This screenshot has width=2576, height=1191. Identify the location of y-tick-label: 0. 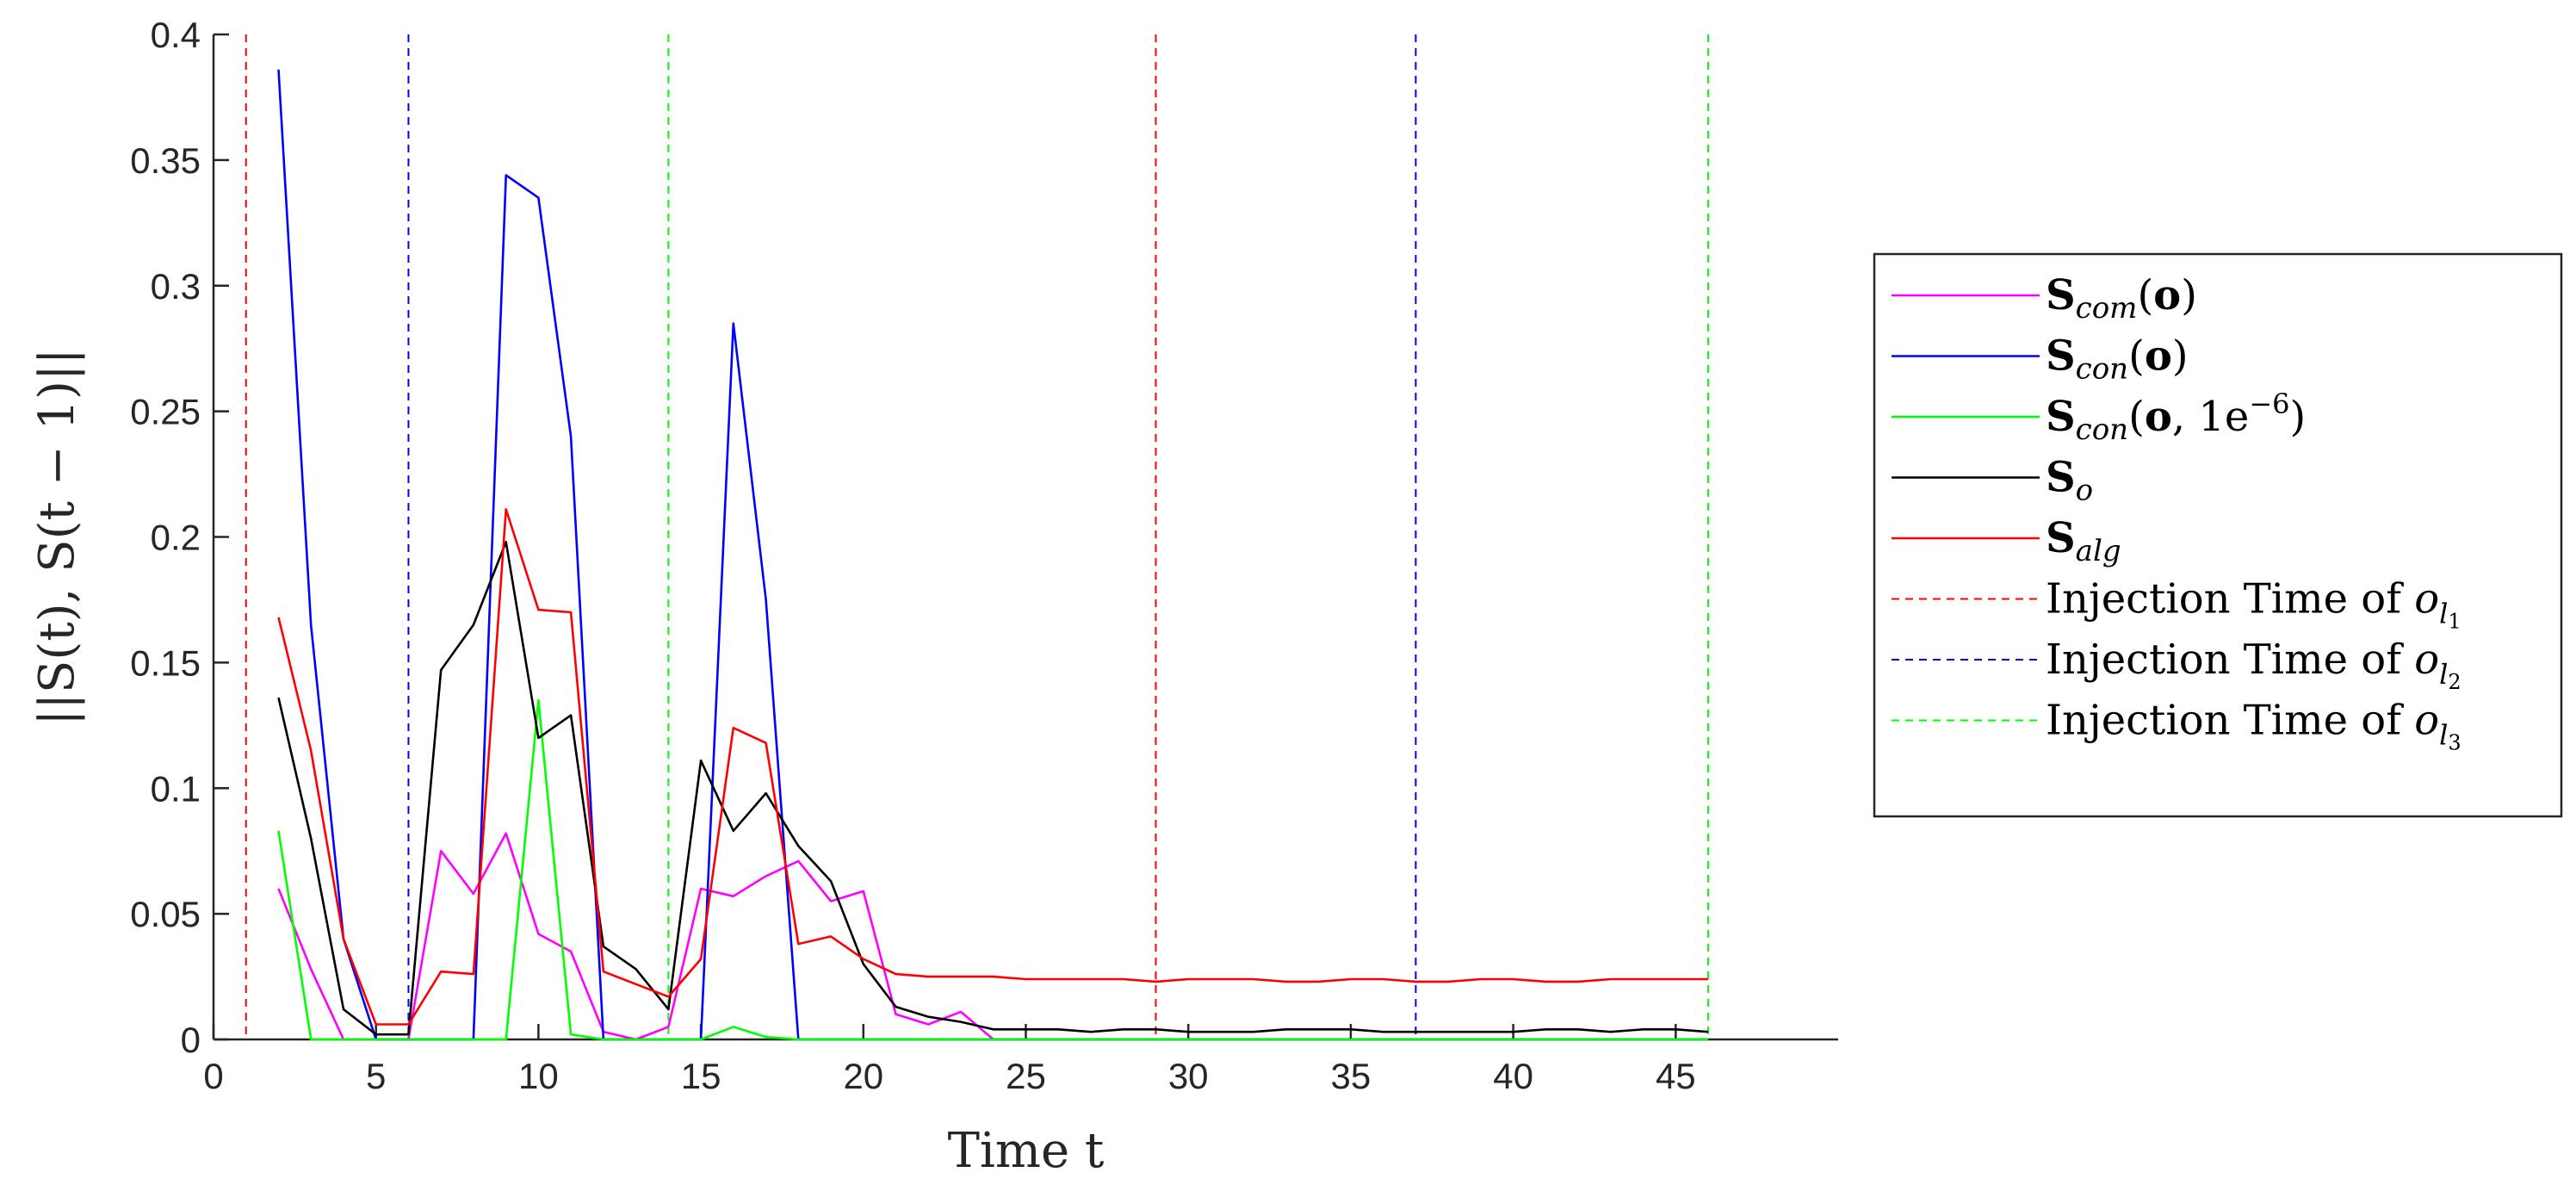
(191, 1040).